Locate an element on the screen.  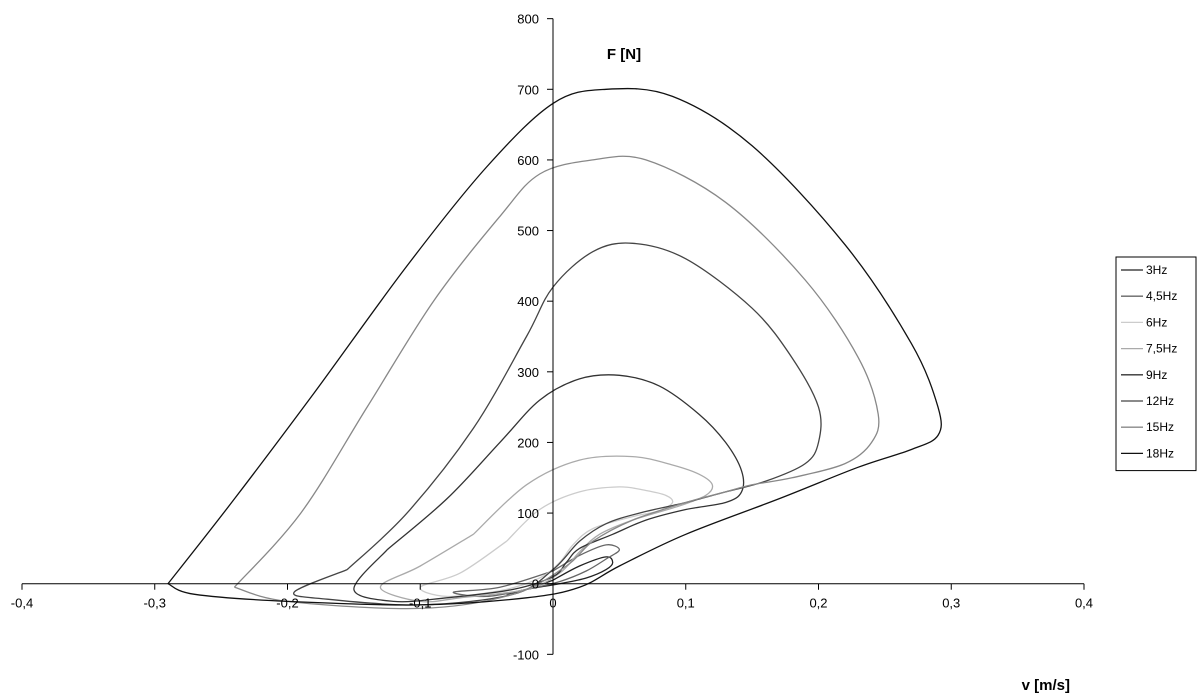
legend-label: 7,5Hz is located at coordinates (1161, 349).